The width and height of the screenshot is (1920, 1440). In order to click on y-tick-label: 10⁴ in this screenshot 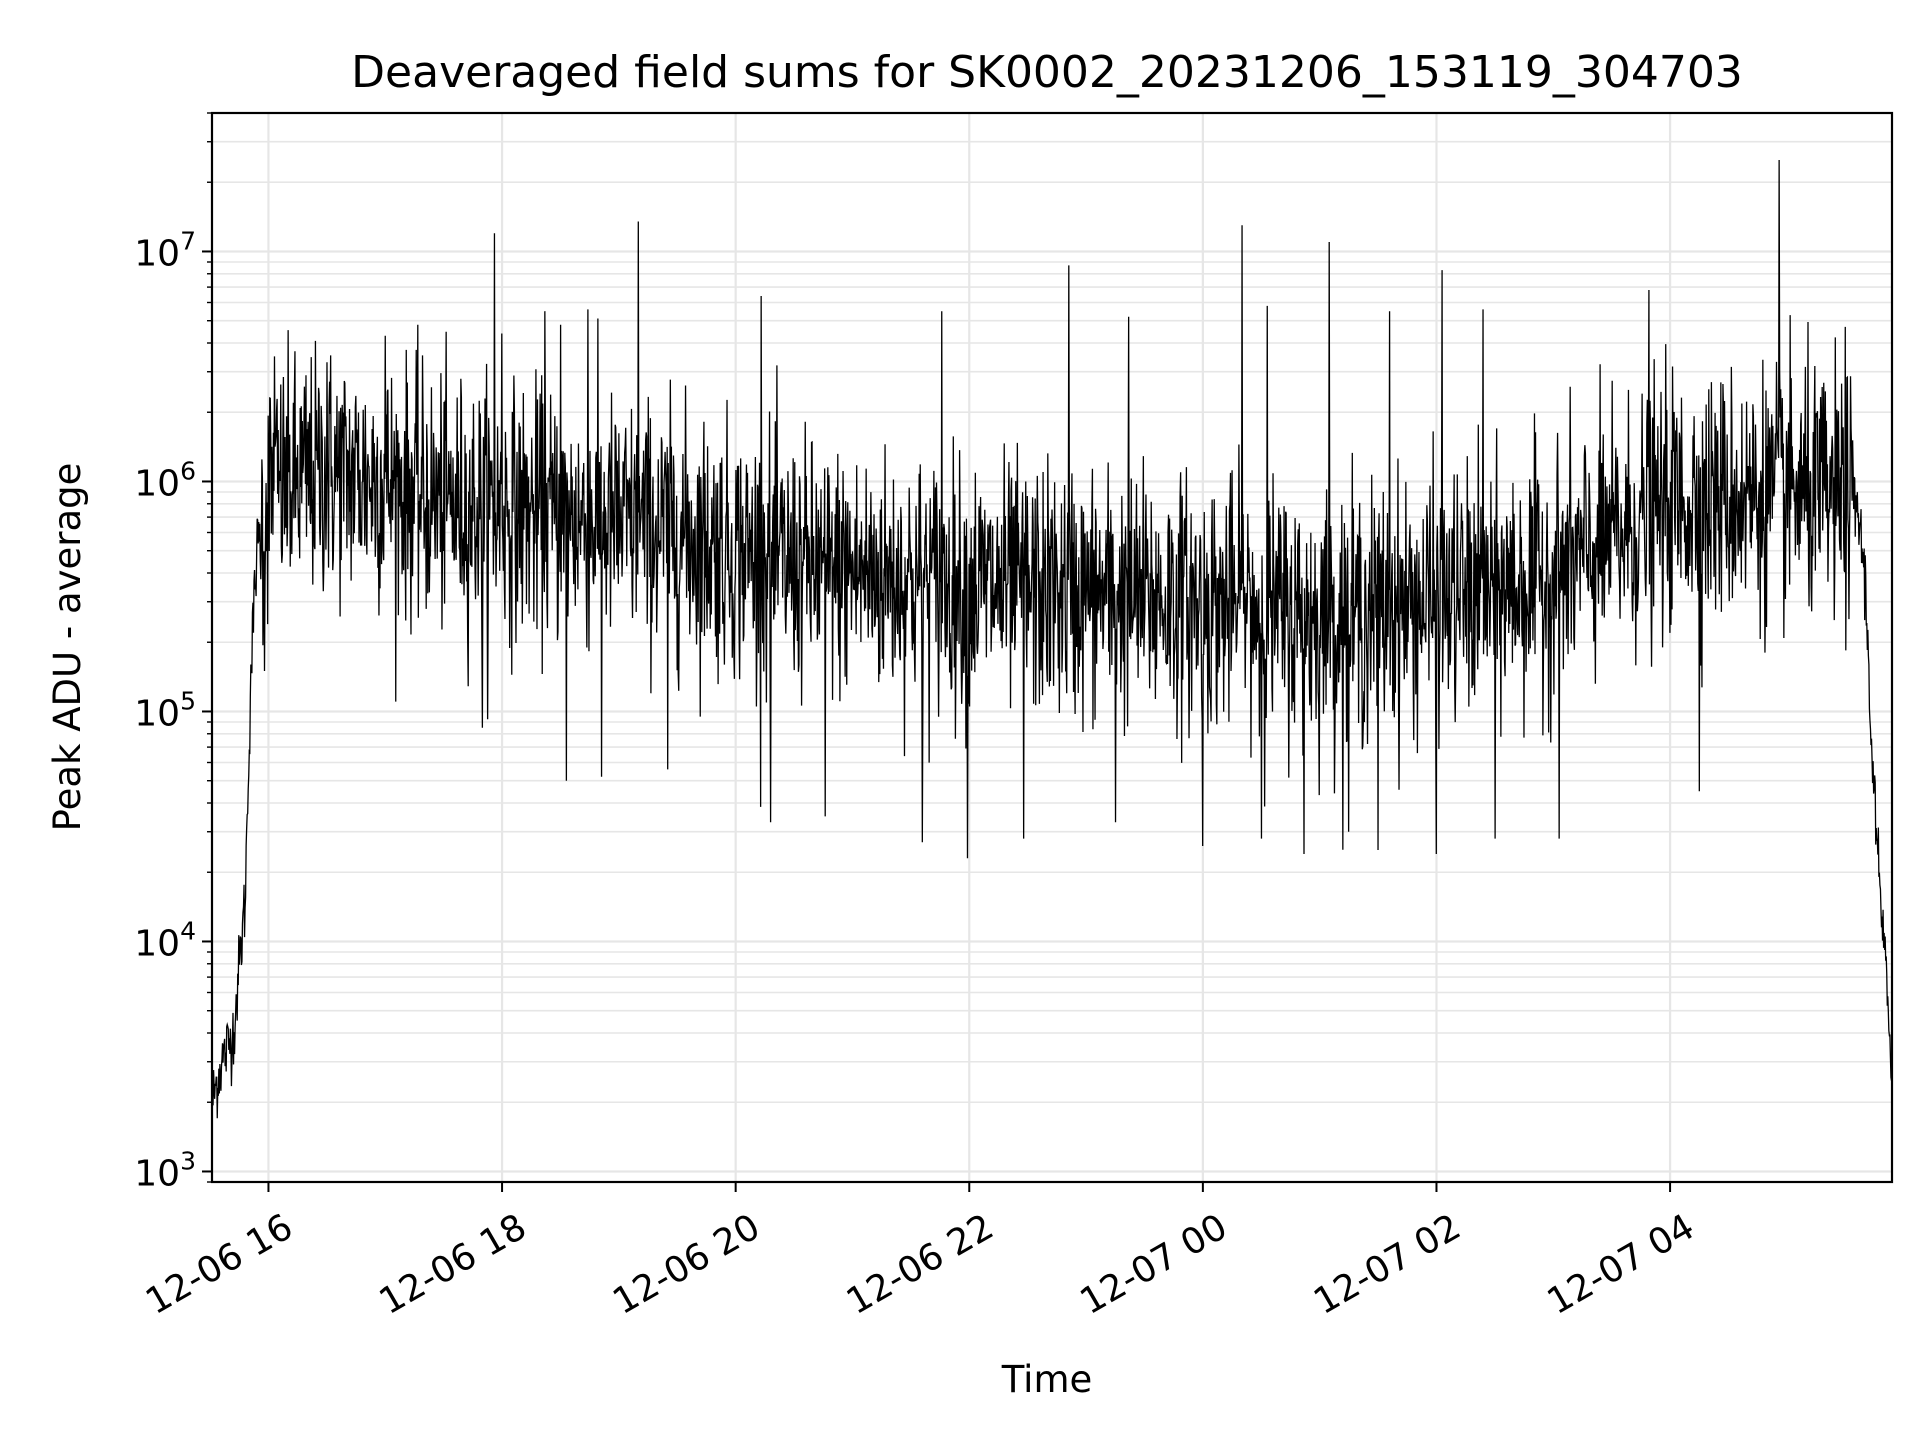, I will do `click(165, 940)`.